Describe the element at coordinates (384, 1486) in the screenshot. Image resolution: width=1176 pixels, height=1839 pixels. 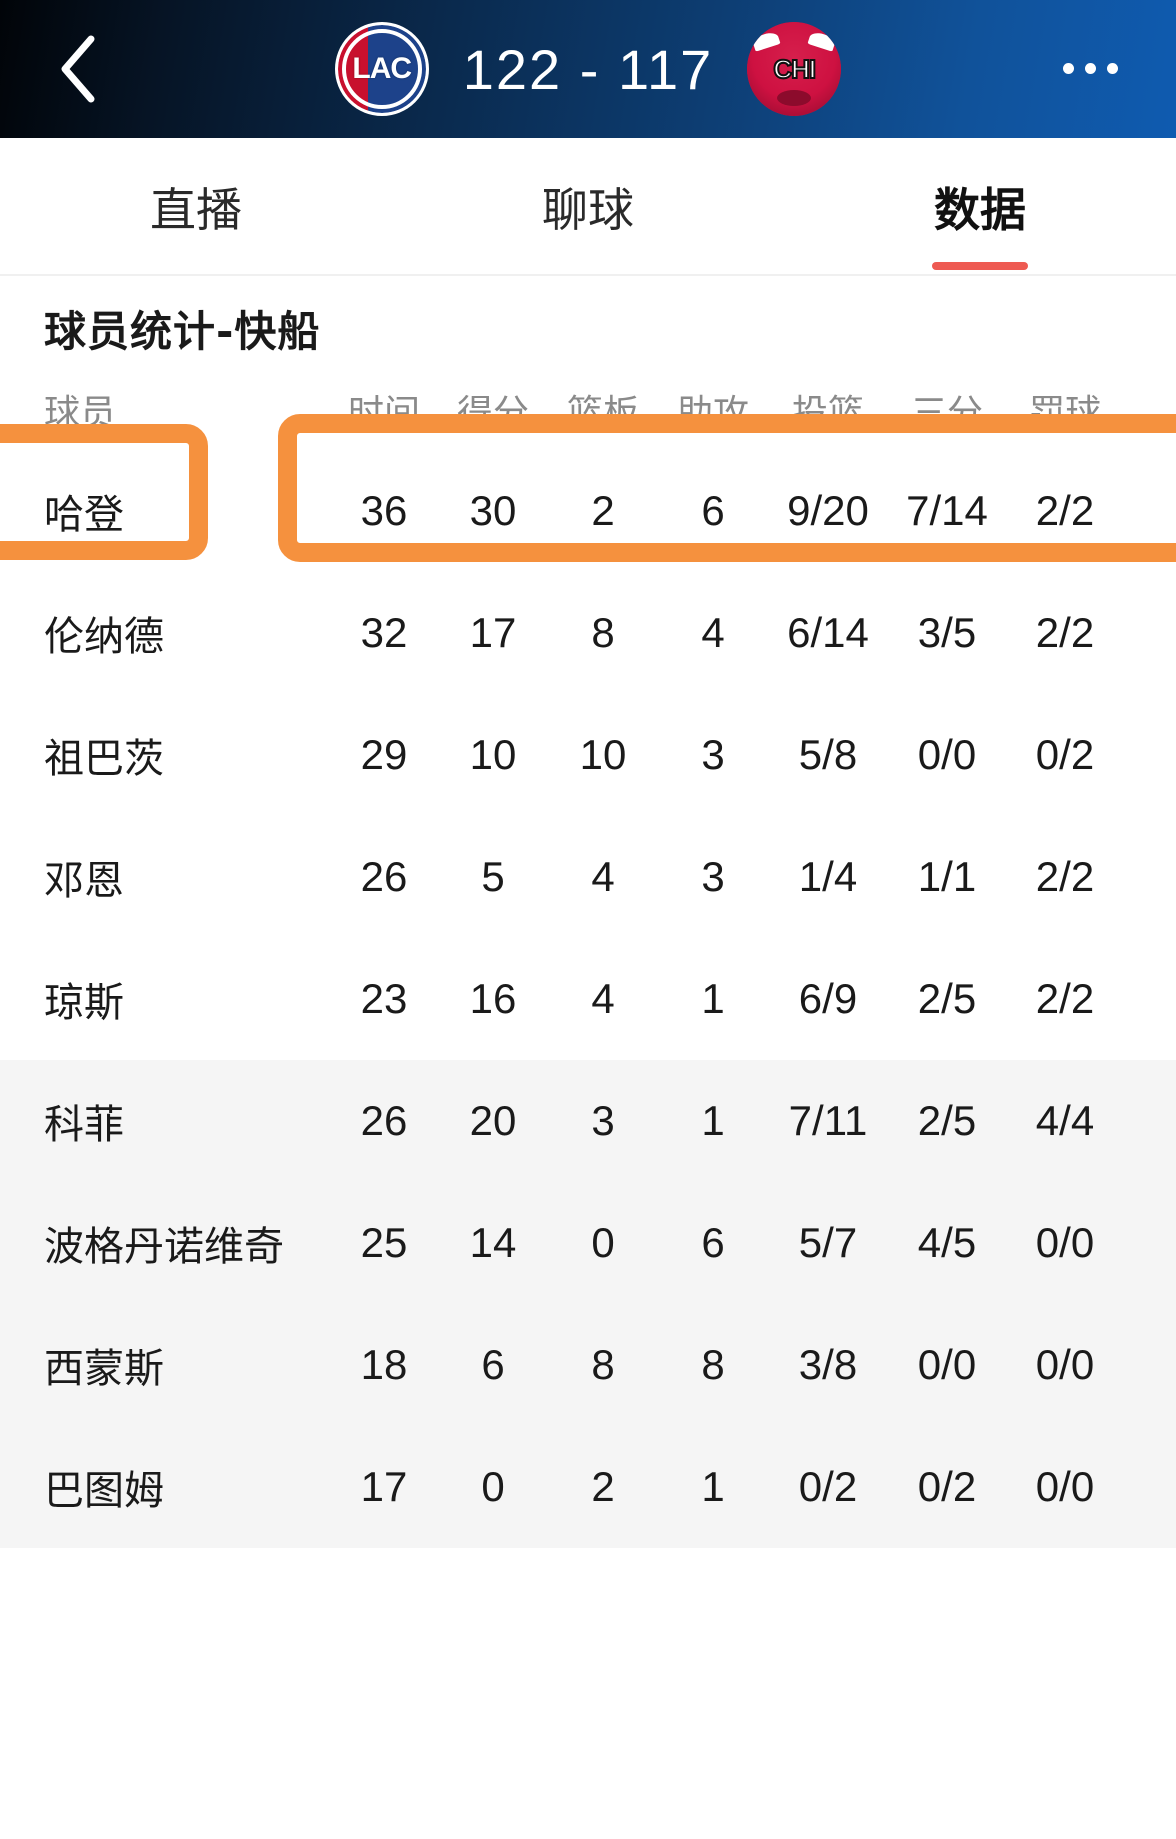
I see `stat-min: 17` at that location.